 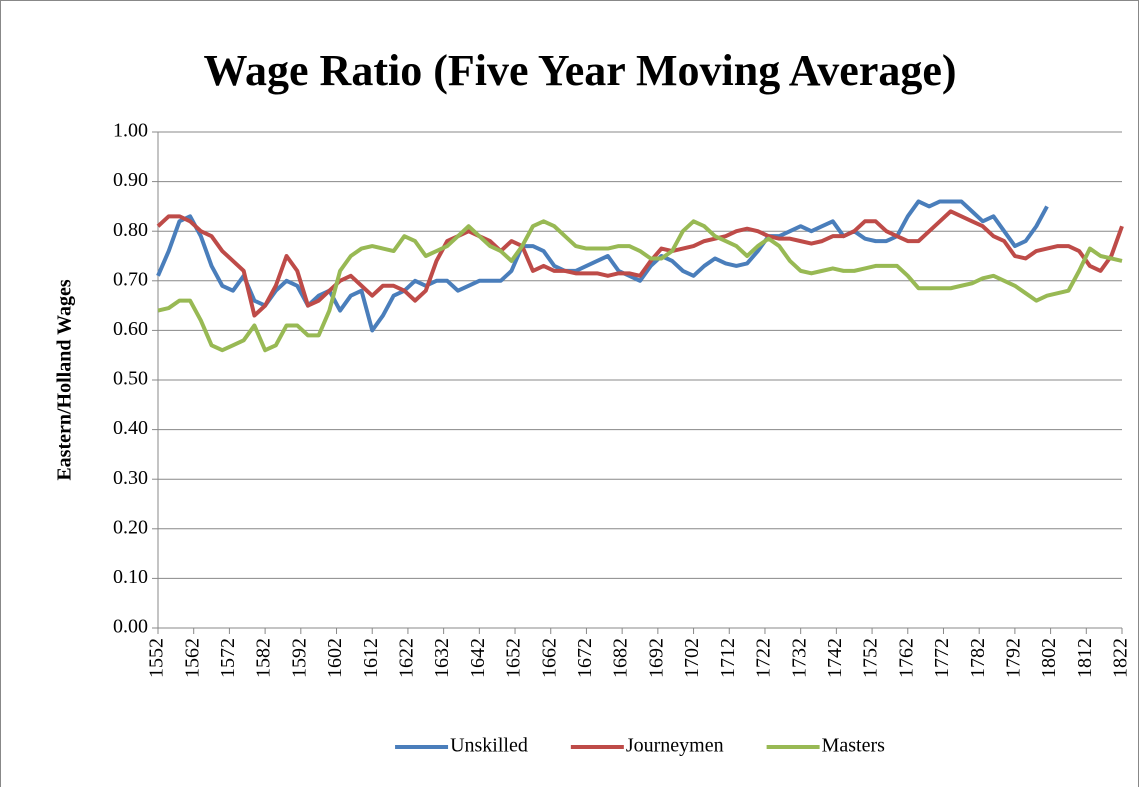 I want to click on y-tick-label: 0.70, so click(x=130, y=279).